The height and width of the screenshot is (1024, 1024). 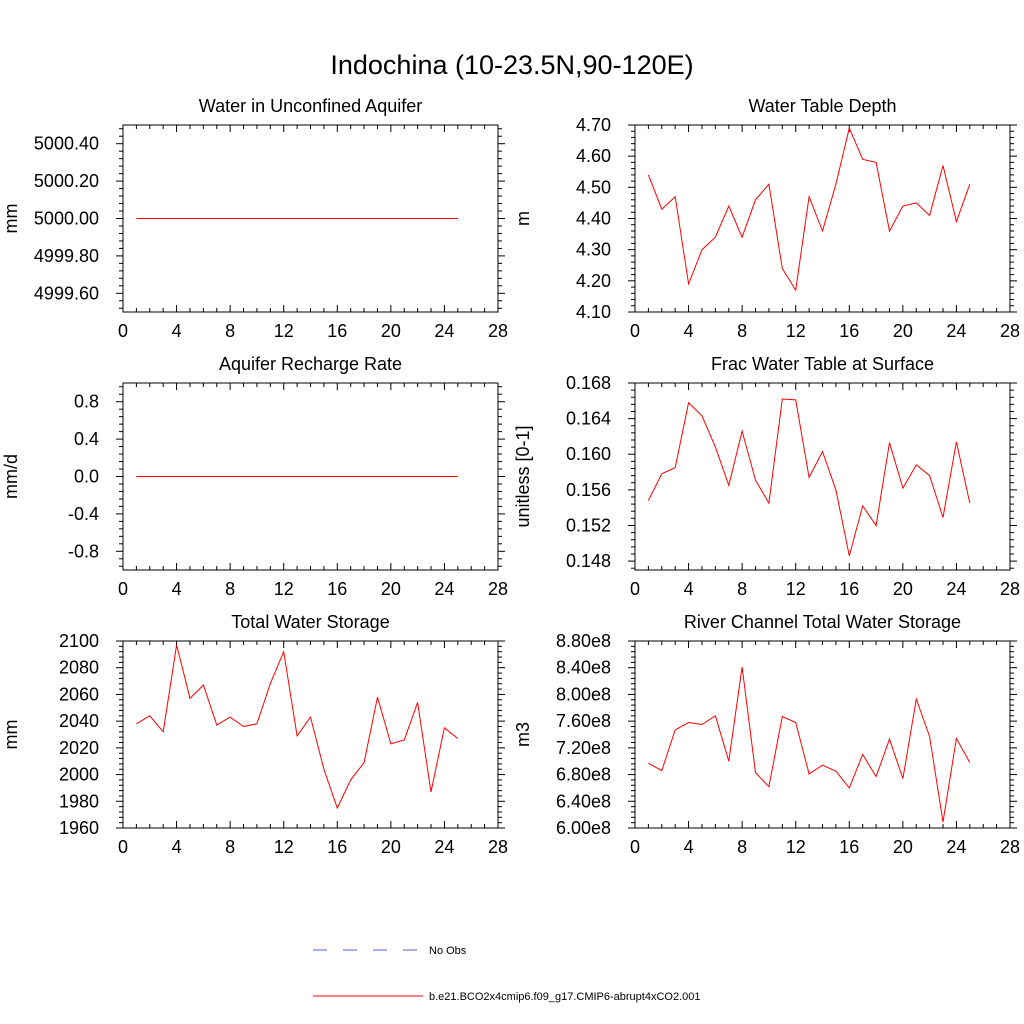 I want to click on y-tick-label: 8.40e8, so click(x=583, y=668).